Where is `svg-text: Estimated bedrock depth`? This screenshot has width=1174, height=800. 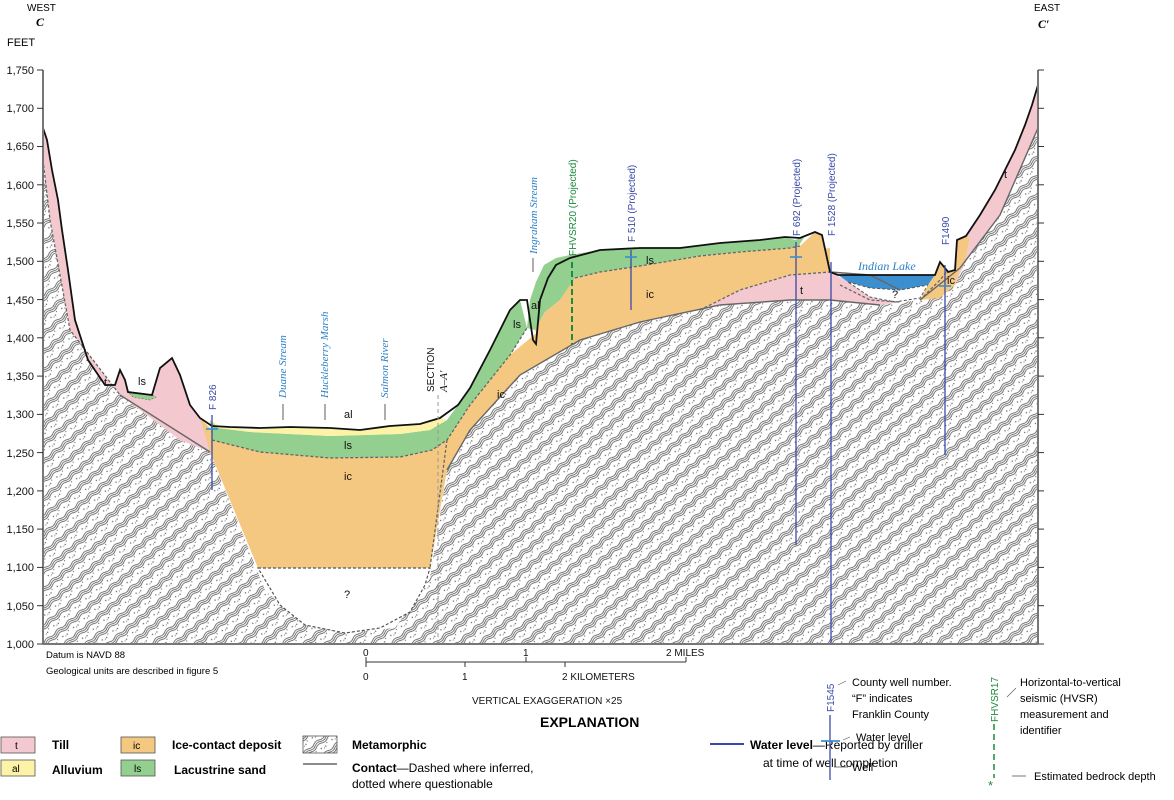
svg-text: Estimated bedrock depth is located at coordinates (1095, 777).